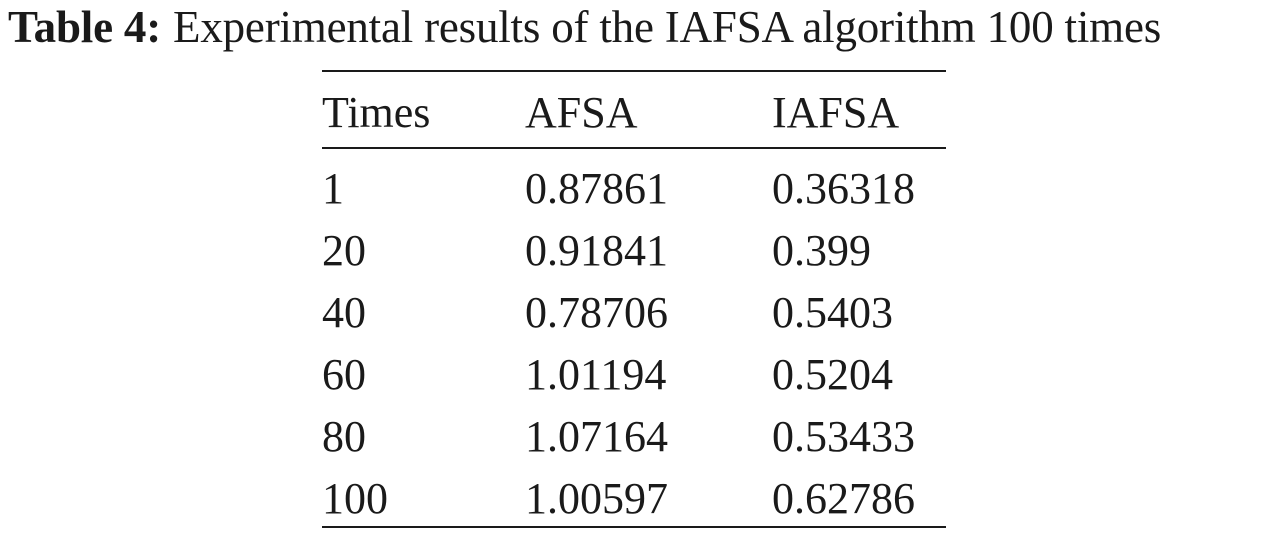  I want to click on table-row: 40 0.78706 0.5403, so click(634, 313).